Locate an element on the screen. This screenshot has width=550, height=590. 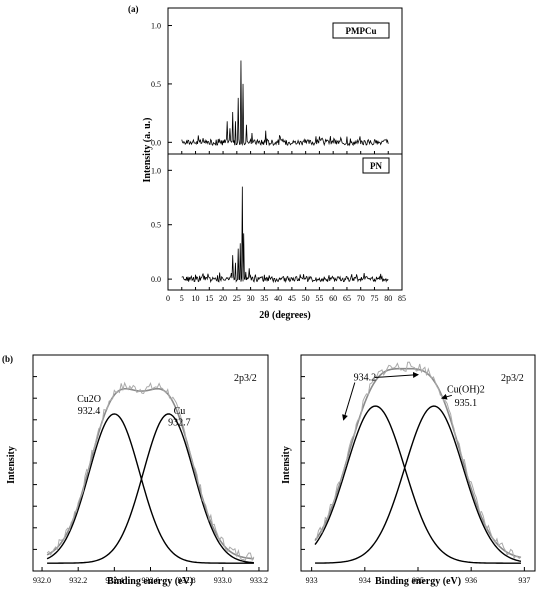
panel-label-a: (a) is located at coordinates (133, 9).